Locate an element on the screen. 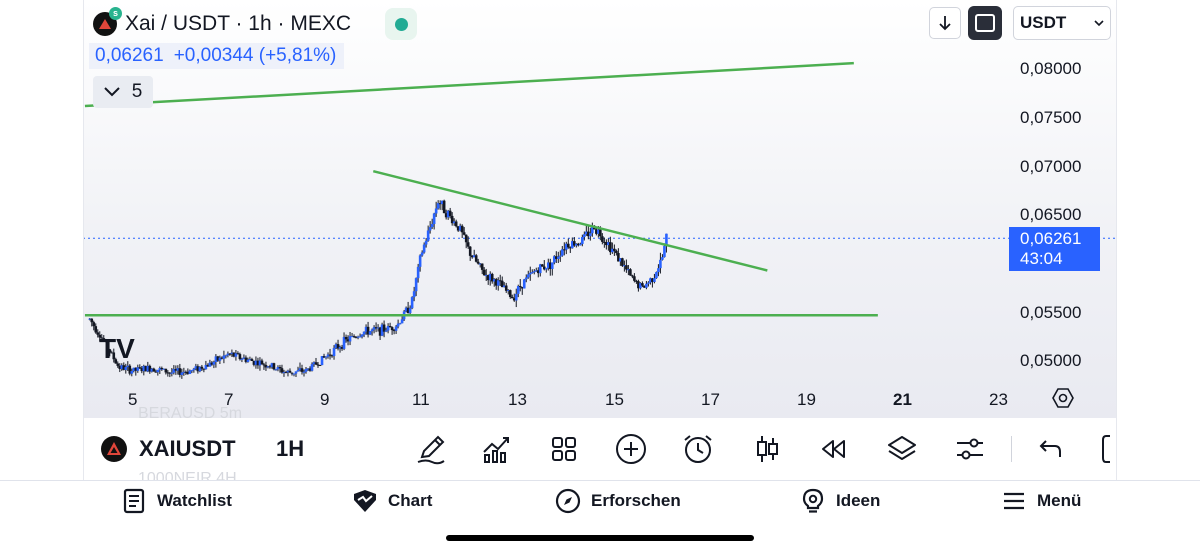  nav-explore: Erforschen is located at coordinates (618, 501).